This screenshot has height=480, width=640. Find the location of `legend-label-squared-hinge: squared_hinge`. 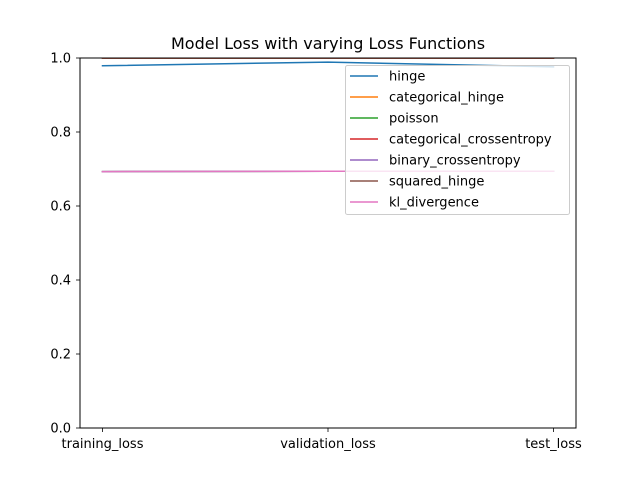

legend-label-squared-hinge: squared_hinge is located at coordinates (436, 182).